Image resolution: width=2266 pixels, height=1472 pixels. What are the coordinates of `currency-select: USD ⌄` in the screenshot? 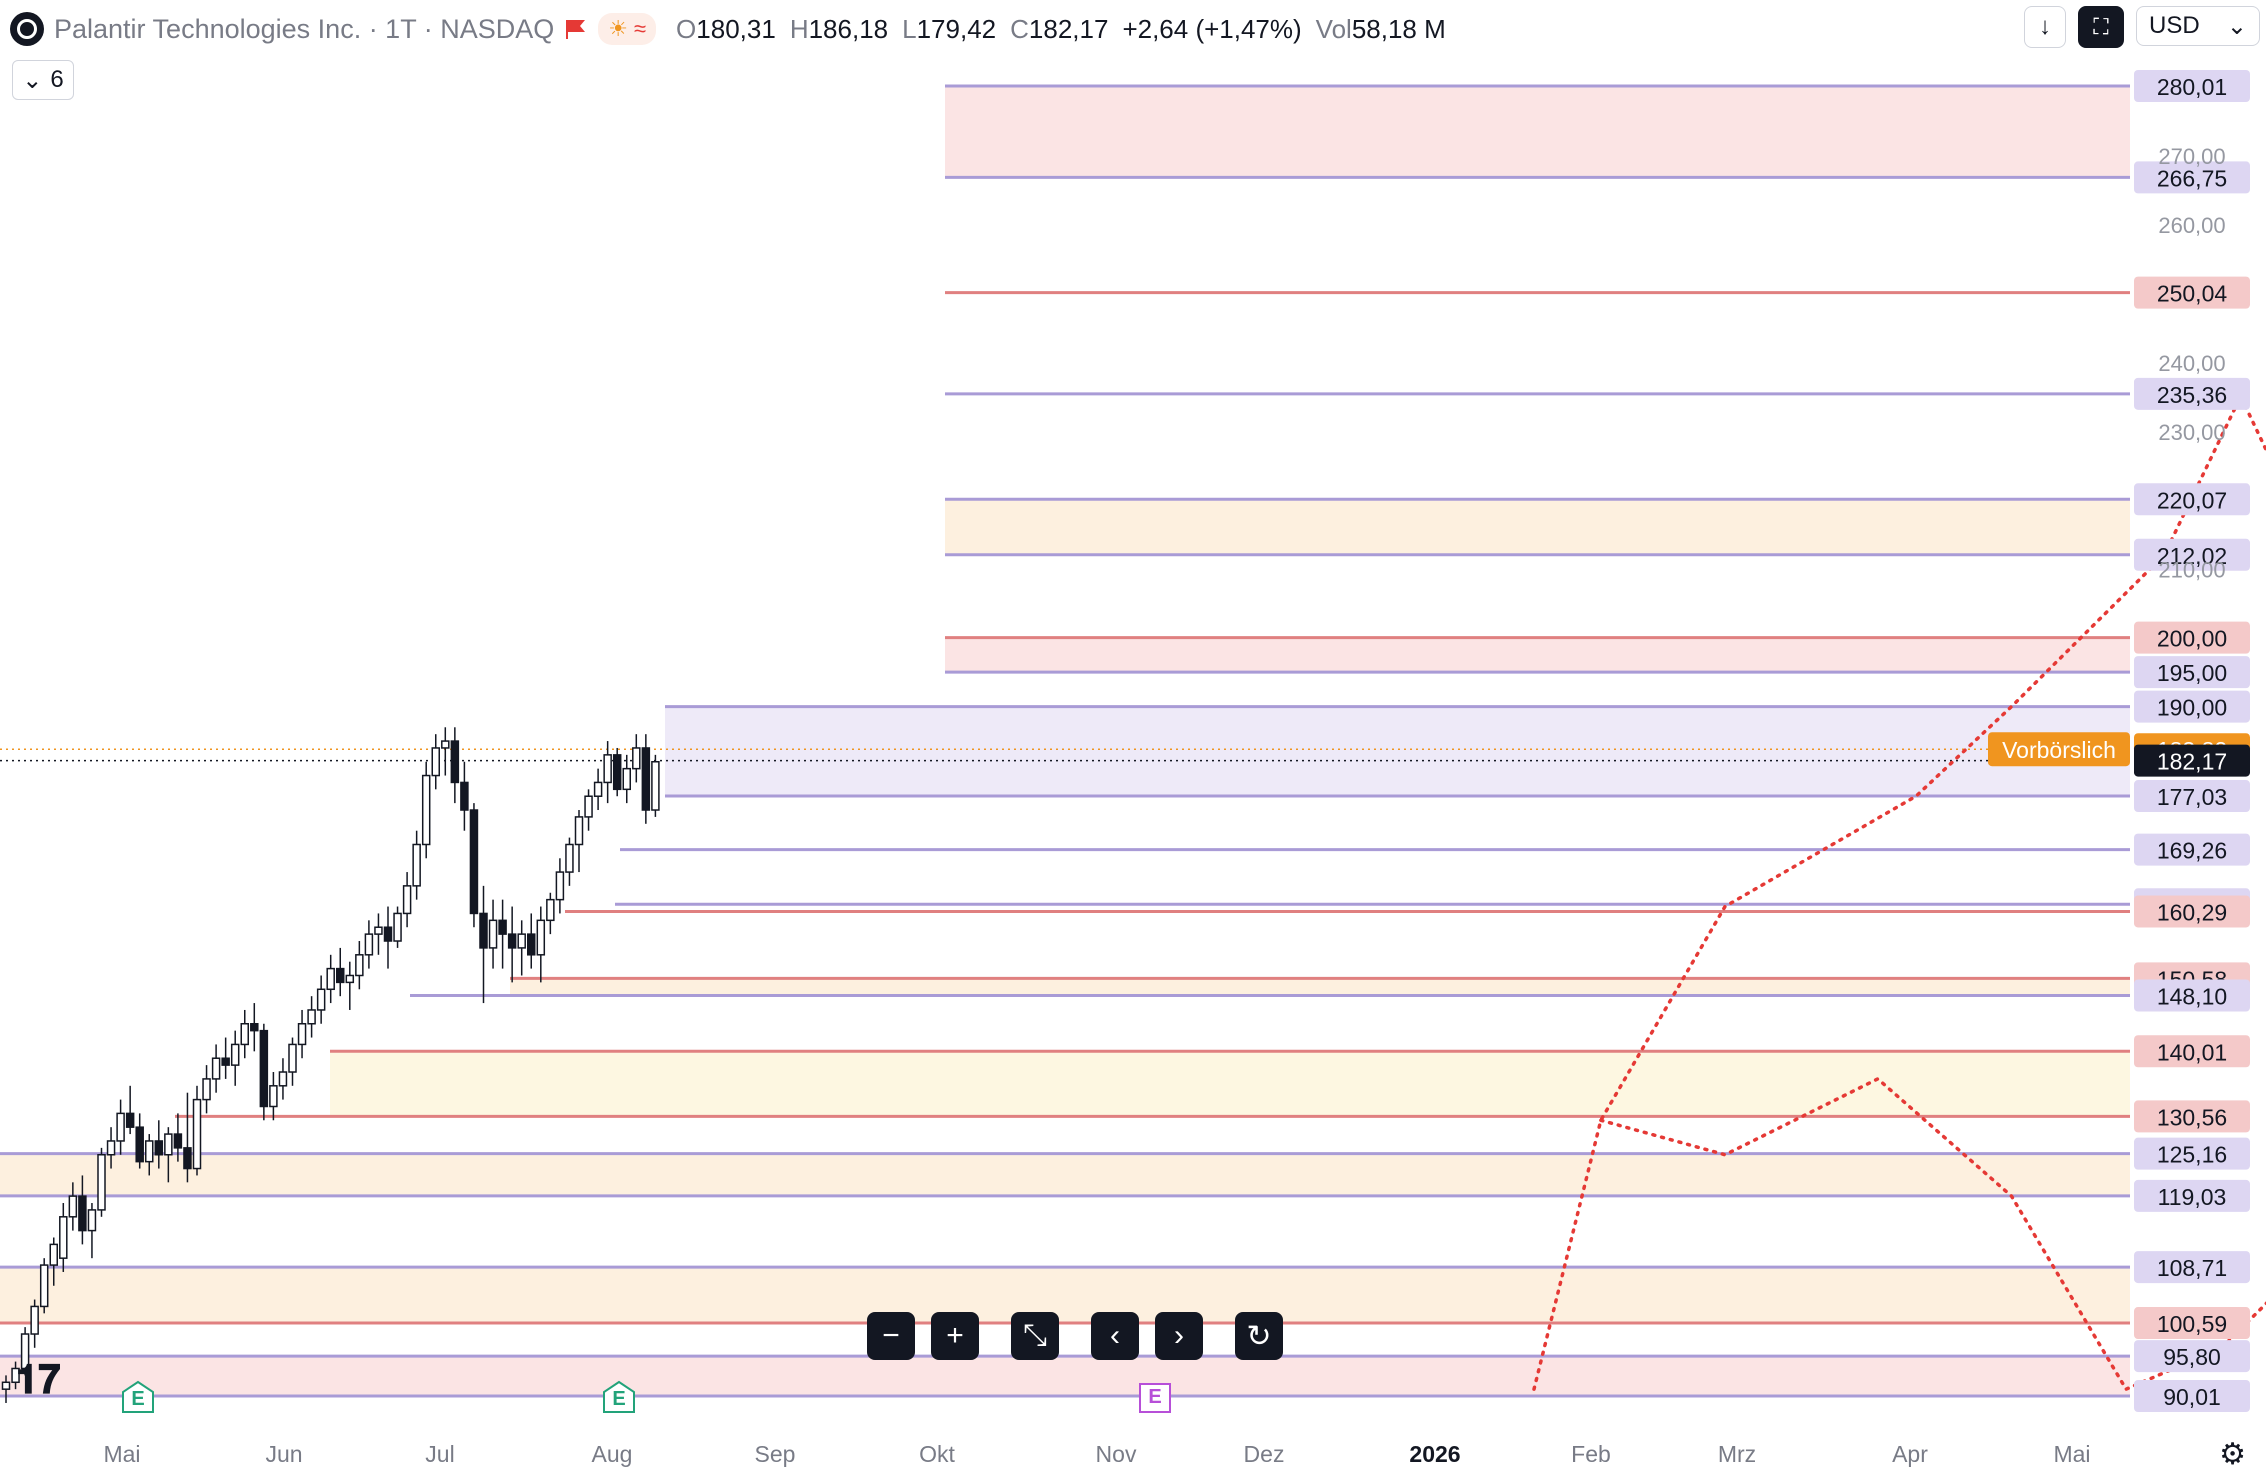 It's located at (2198, 26).